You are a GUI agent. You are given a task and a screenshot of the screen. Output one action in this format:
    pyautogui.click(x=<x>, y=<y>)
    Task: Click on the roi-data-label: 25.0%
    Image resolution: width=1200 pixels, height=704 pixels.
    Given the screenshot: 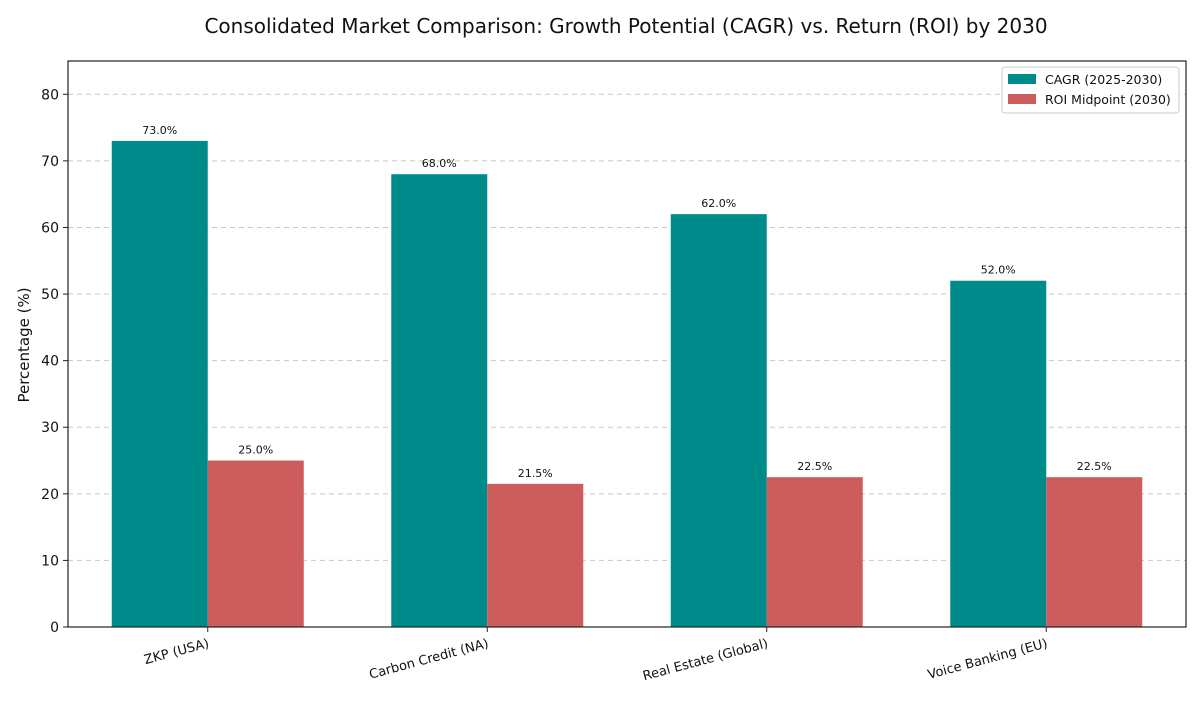 What is the action you would take?
    pyautogui.click(x=255, y=450)
    